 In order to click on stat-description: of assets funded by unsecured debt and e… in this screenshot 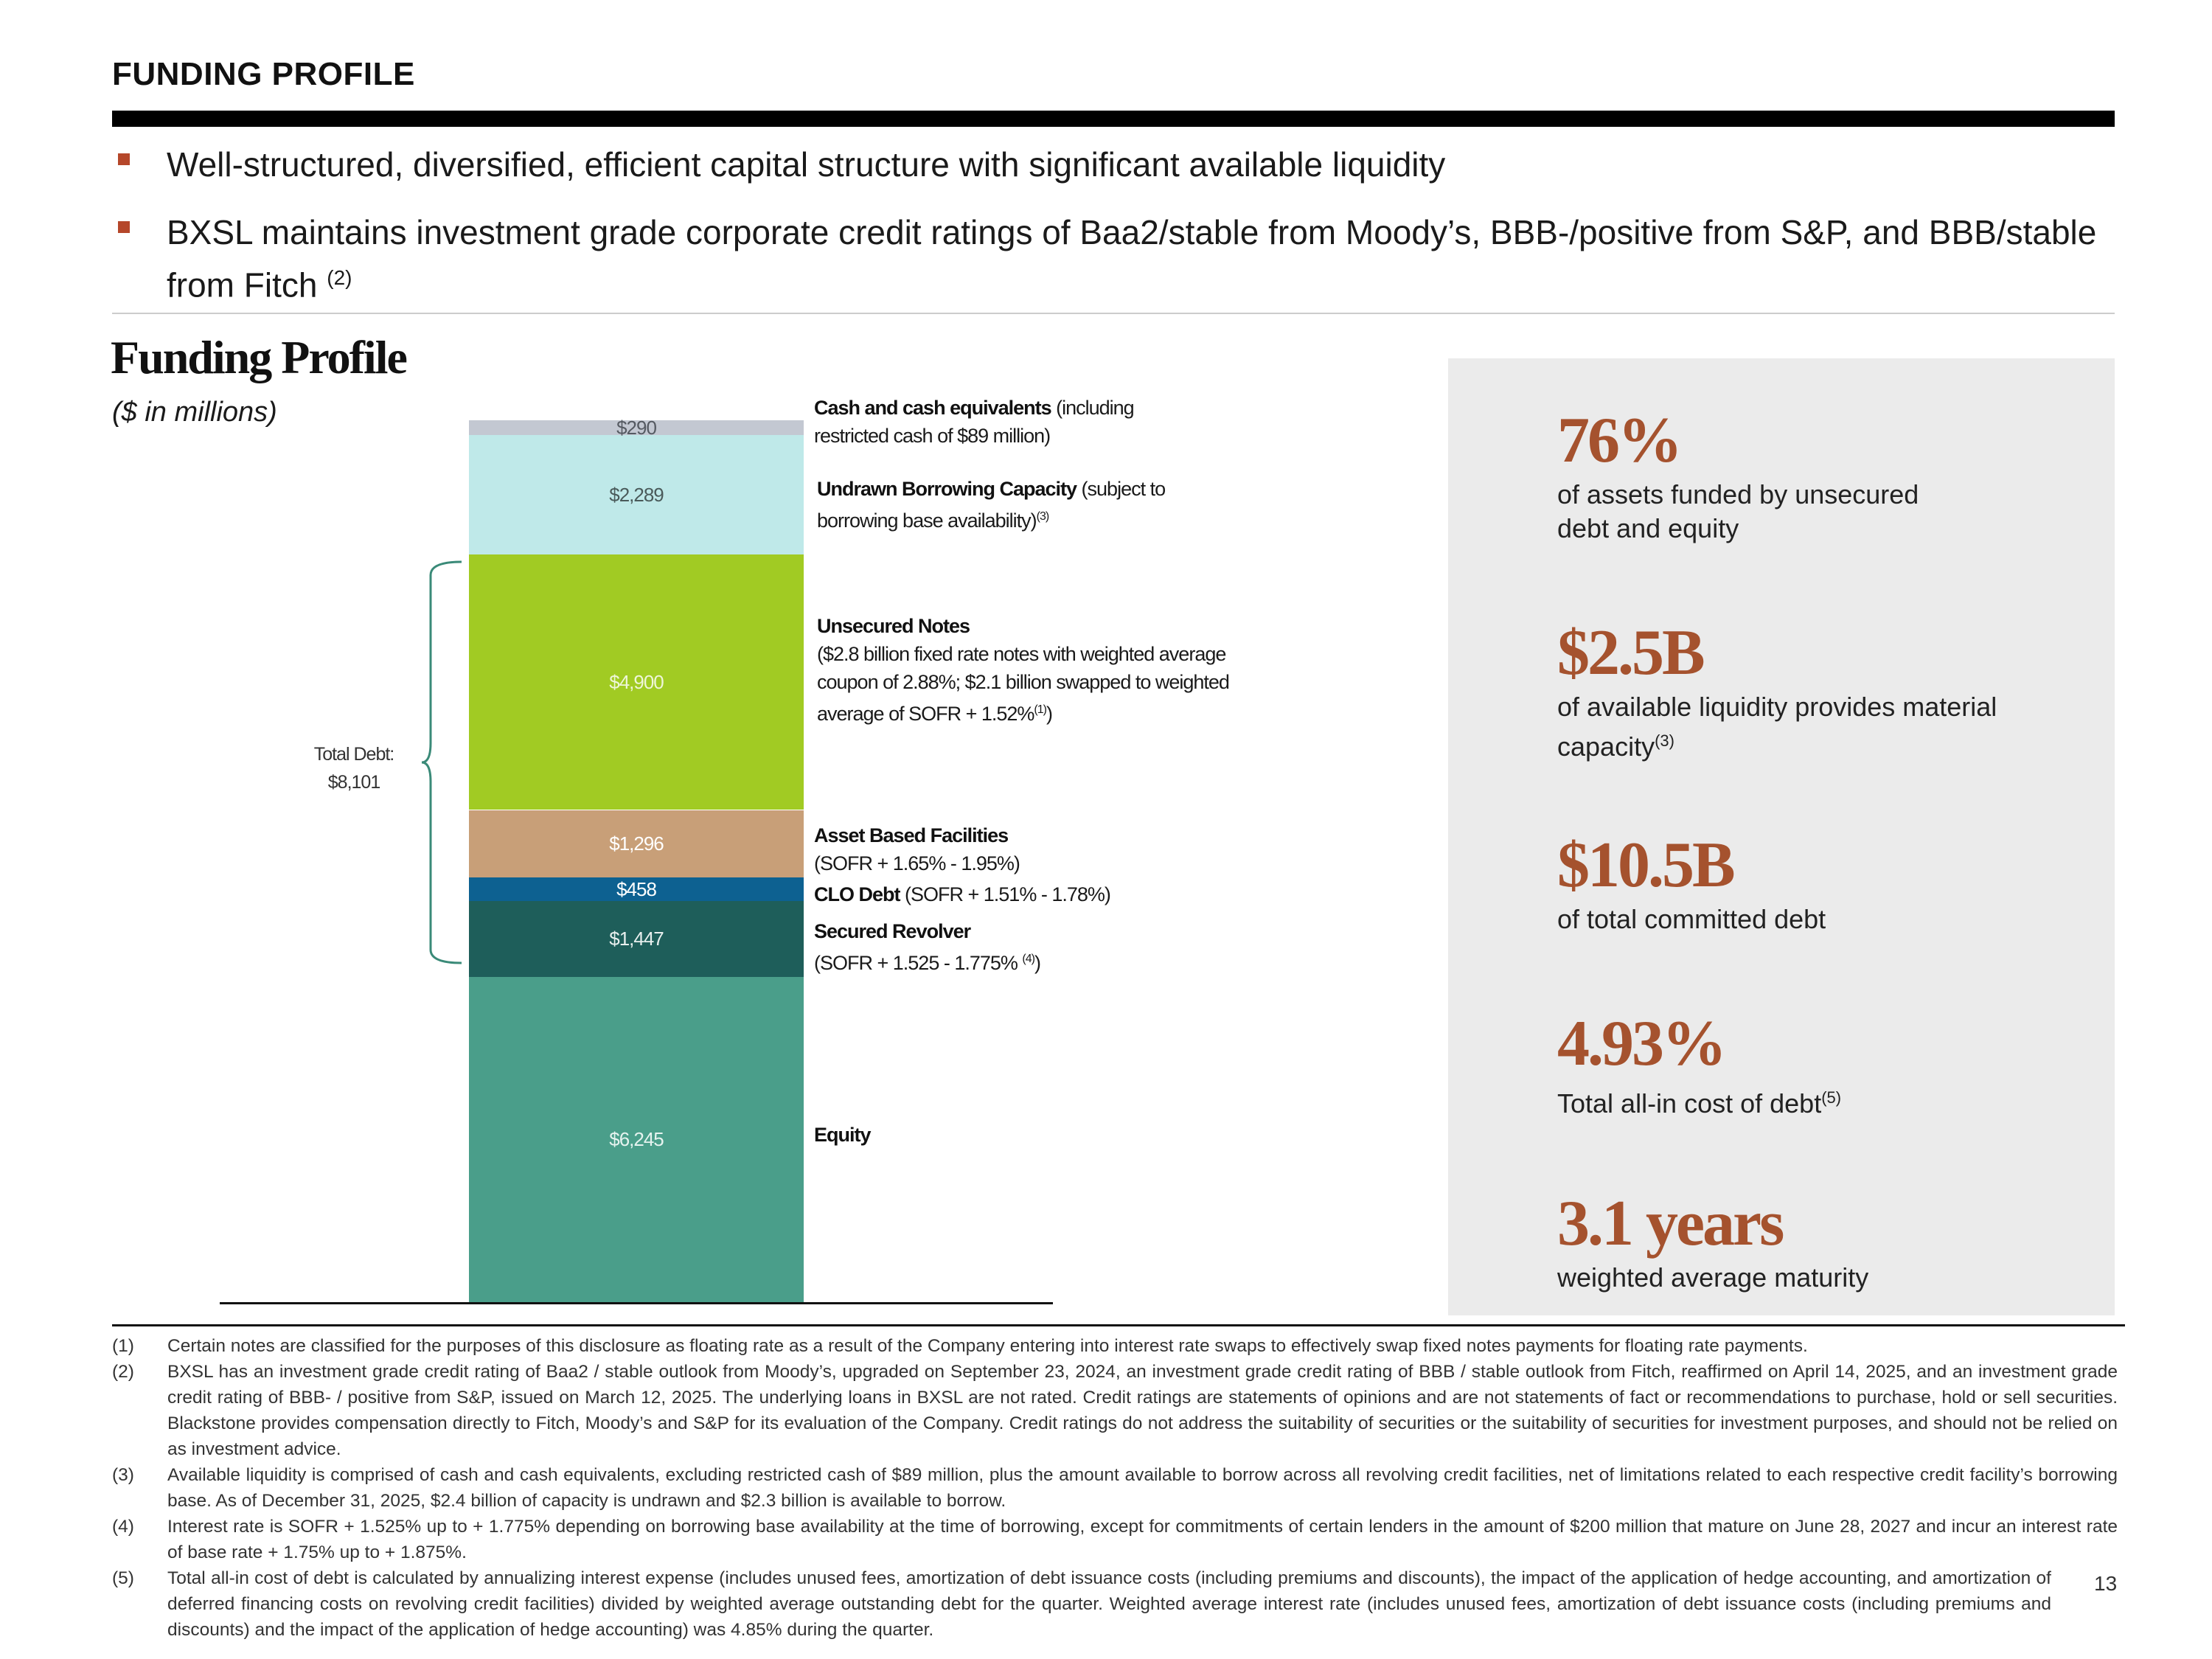, I will do `click(1738, 511)`.